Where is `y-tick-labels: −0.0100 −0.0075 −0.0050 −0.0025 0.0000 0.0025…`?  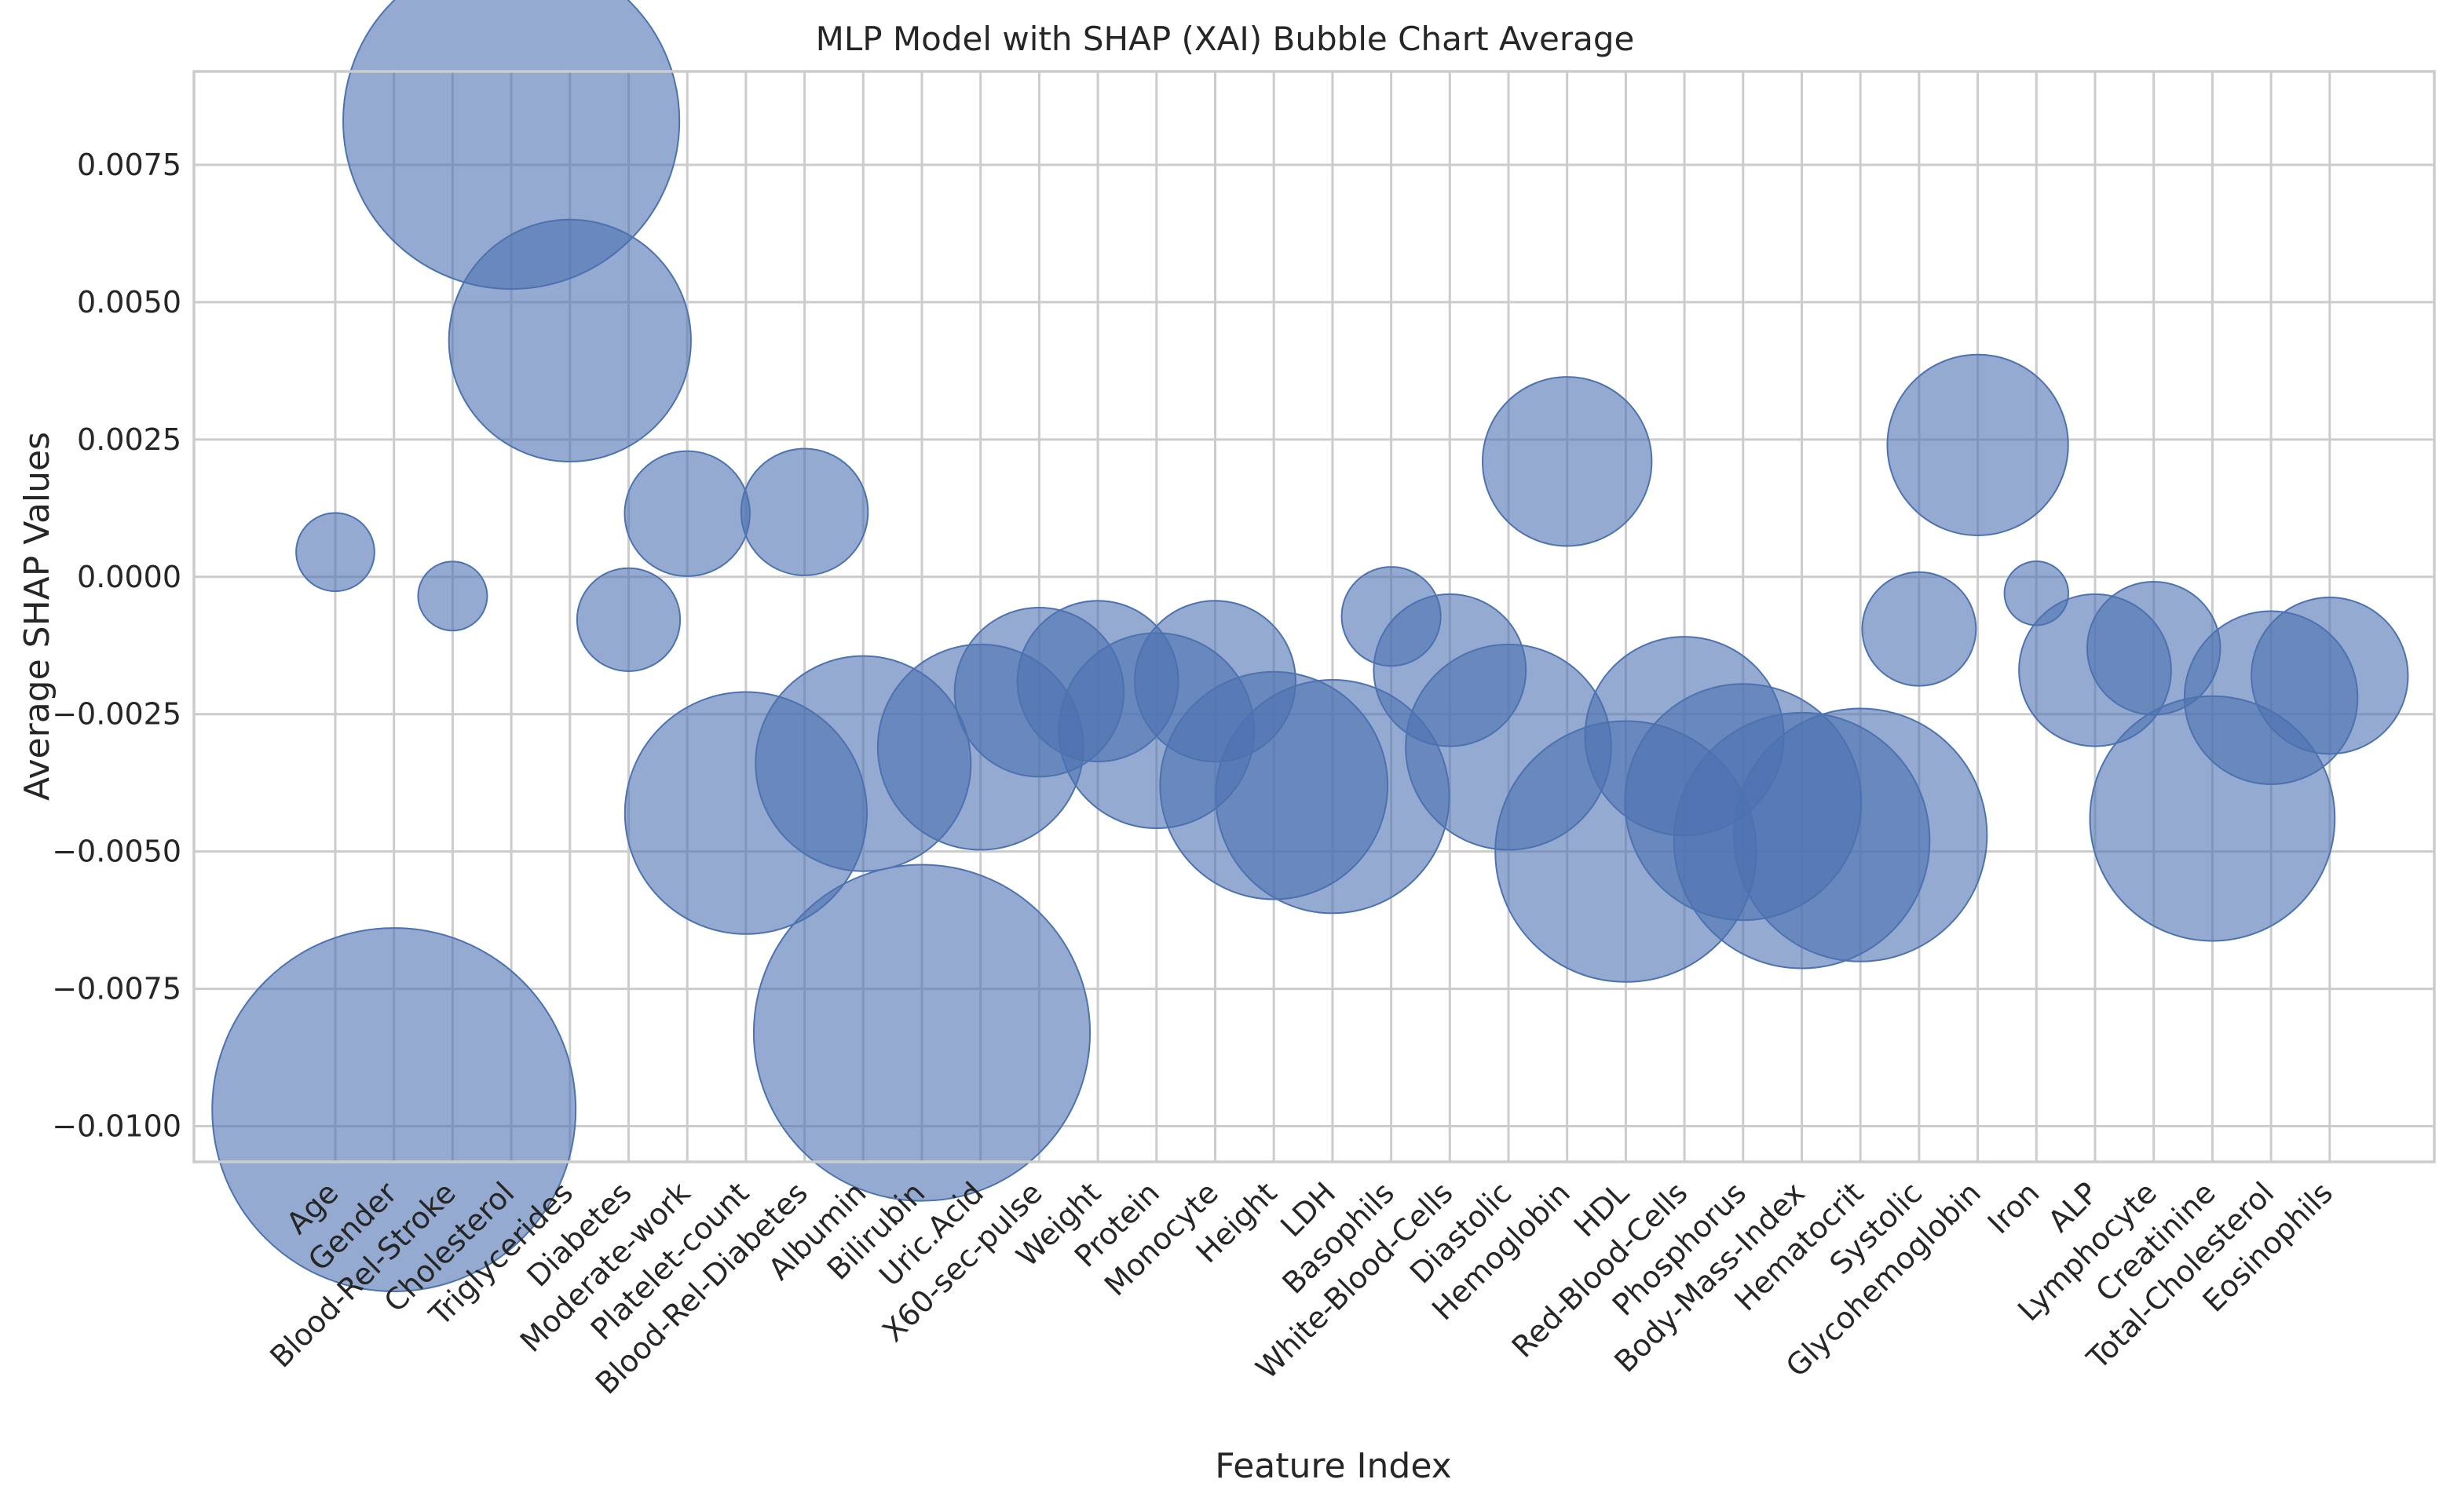
y-tick-labels: −0.0100 −0.0075 −0.0050 −0.0025 0.0000 0.0025… is located at coordinates (116, 646).